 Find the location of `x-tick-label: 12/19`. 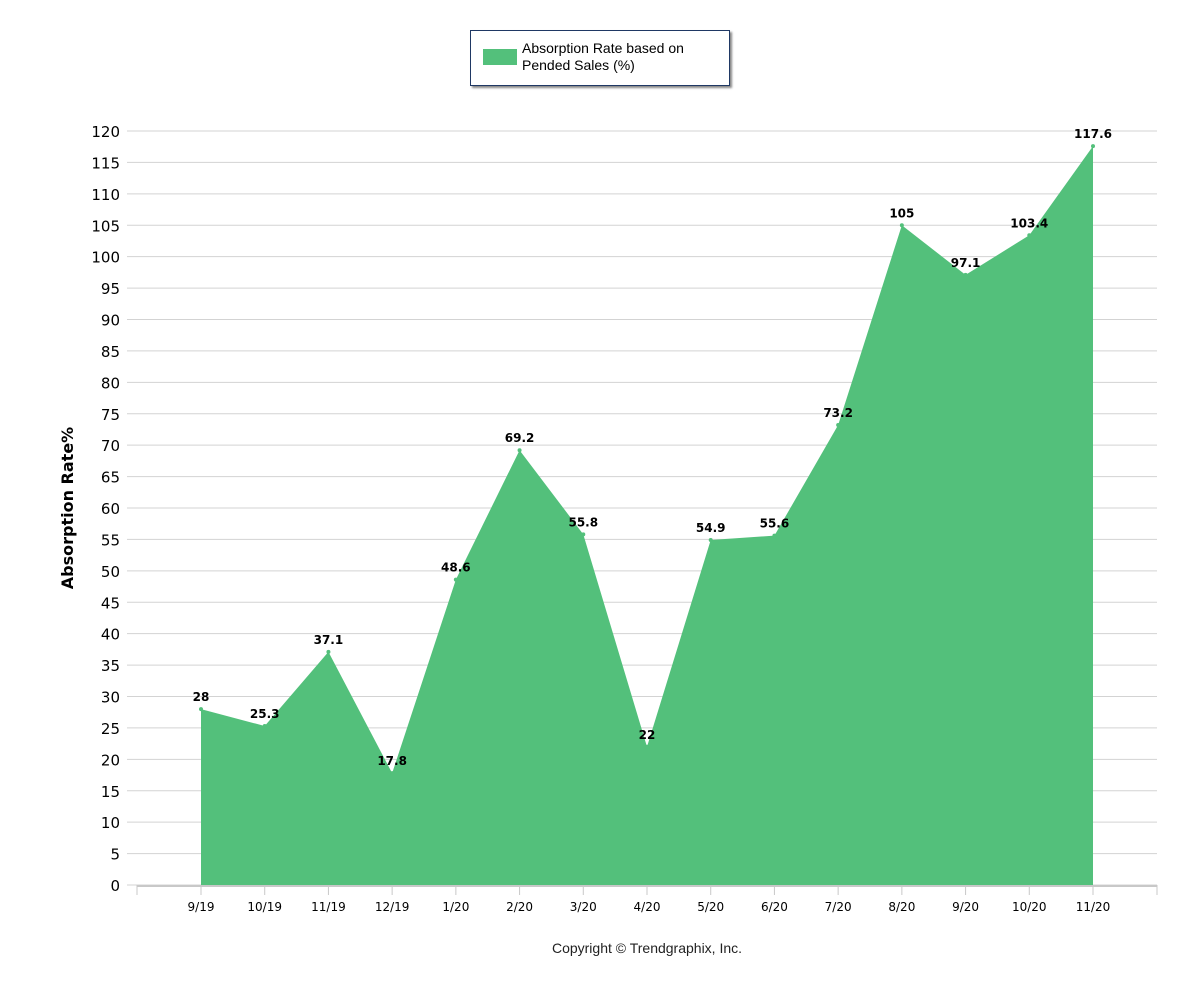

x-tick-label: 12/19 is located at coordinates (392, 907).